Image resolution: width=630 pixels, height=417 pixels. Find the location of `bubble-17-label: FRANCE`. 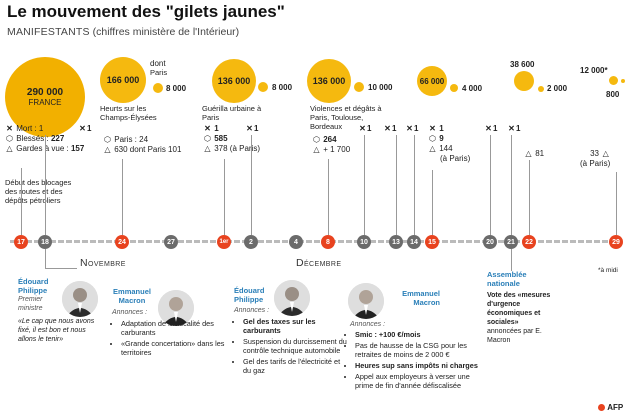

bubble-17-label: FRANCE is located at coordinates (45, 102).